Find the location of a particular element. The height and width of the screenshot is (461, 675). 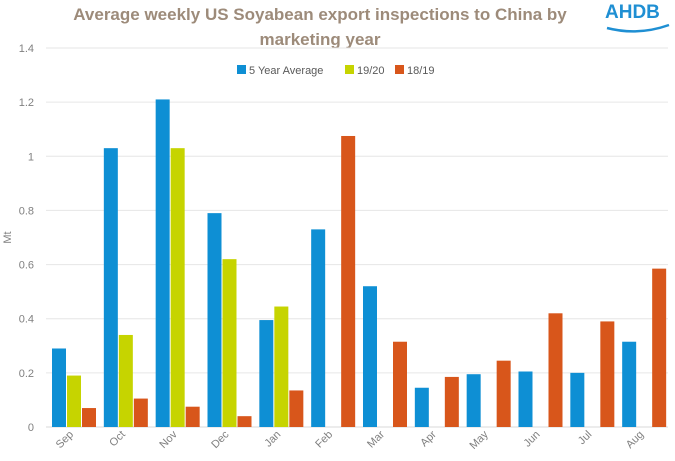

y-tick-label: 0 is located at coordinates (31, 428).